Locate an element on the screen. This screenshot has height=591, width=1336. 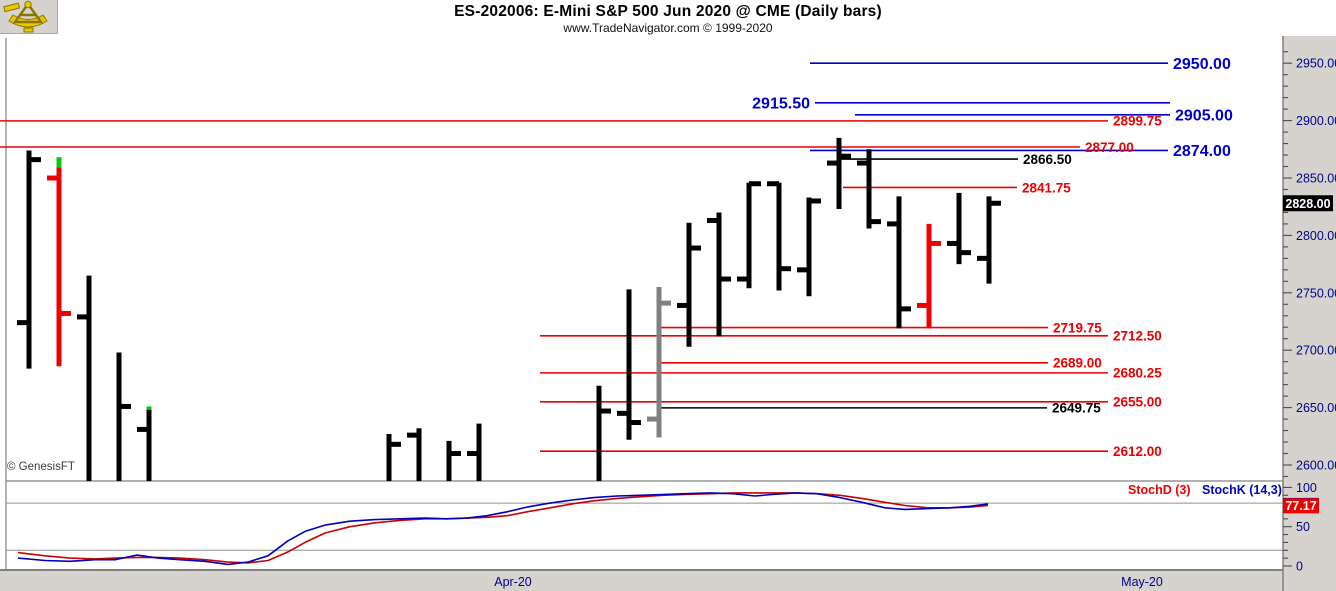
stochd-line is located at coordinates (503, 528).